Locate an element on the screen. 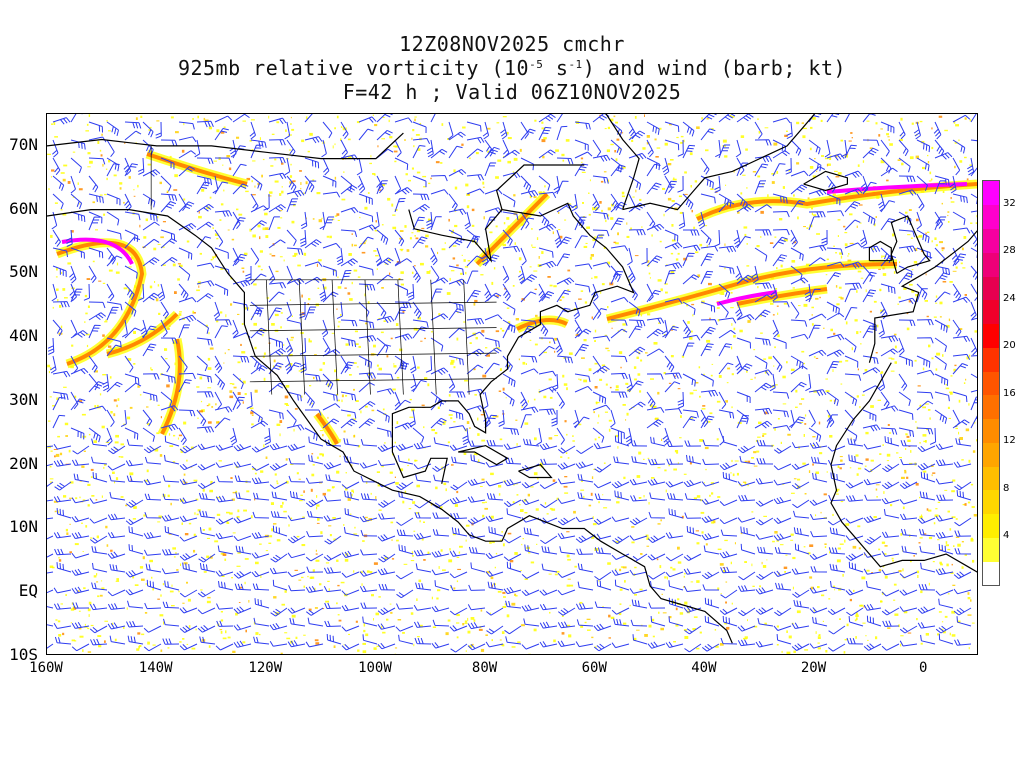  vorticity-band-core is located at coordinates (782, 296).